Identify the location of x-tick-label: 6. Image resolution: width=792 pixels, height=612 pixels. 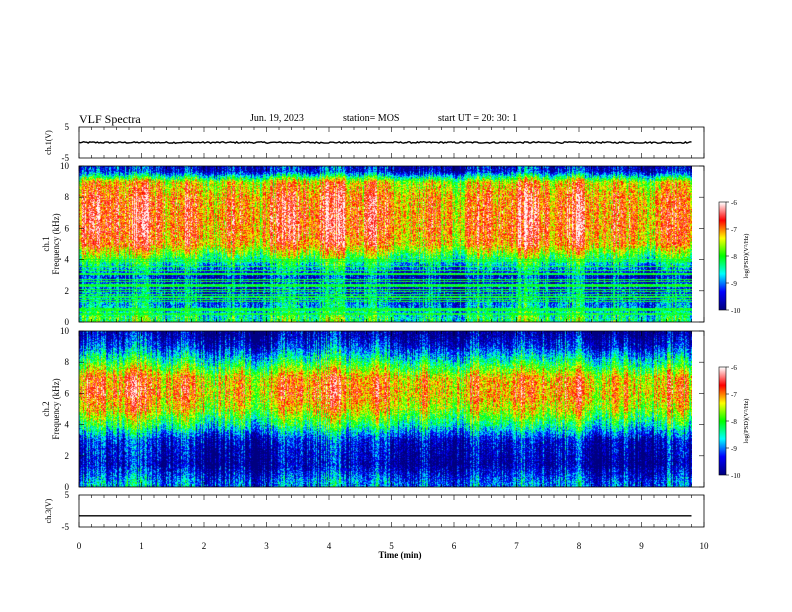
(454, 546).